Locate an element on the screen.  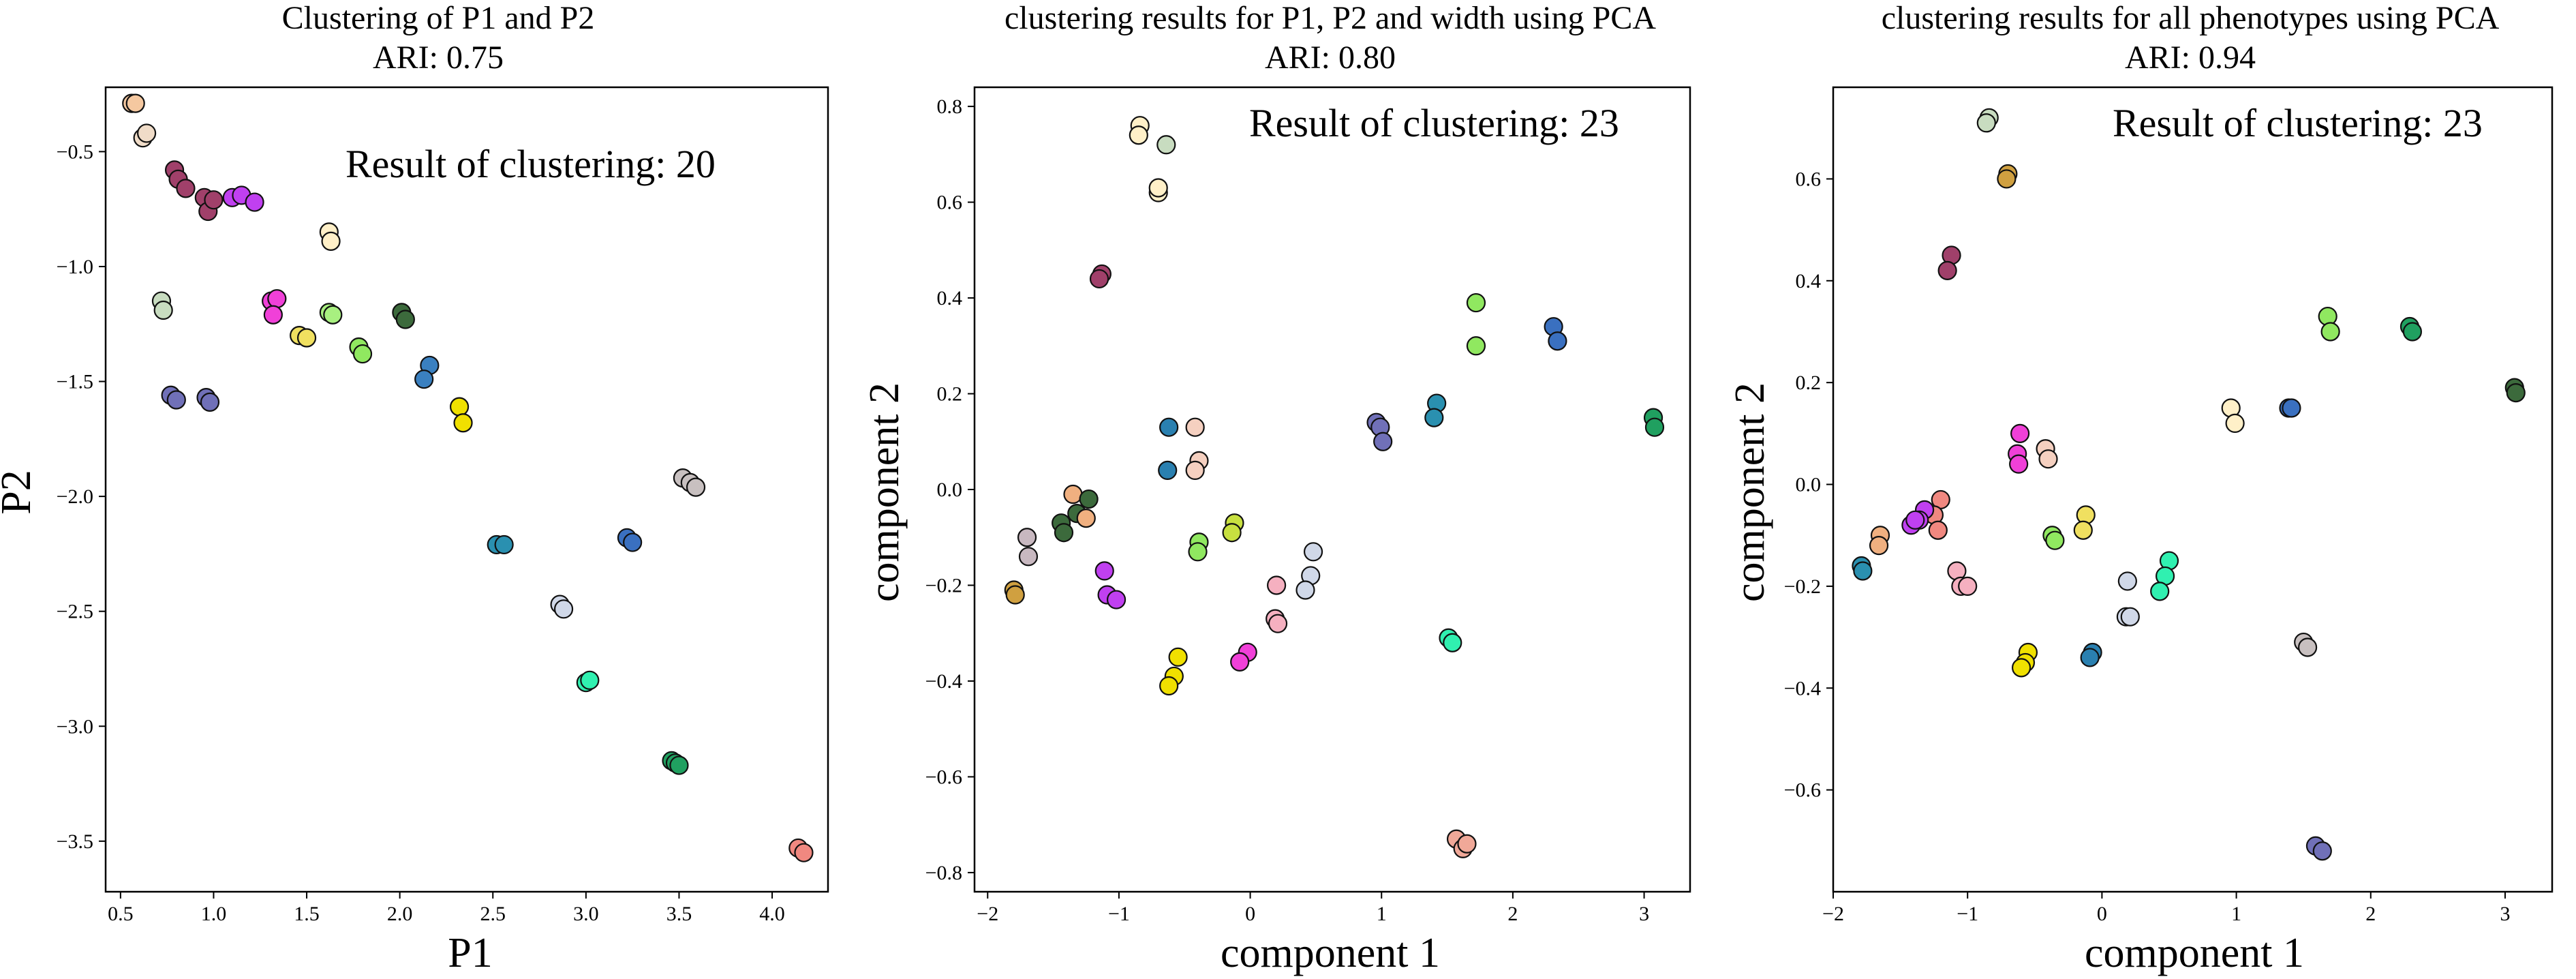
y-tick-label: −3.0 is located at coordinates (75, 726).